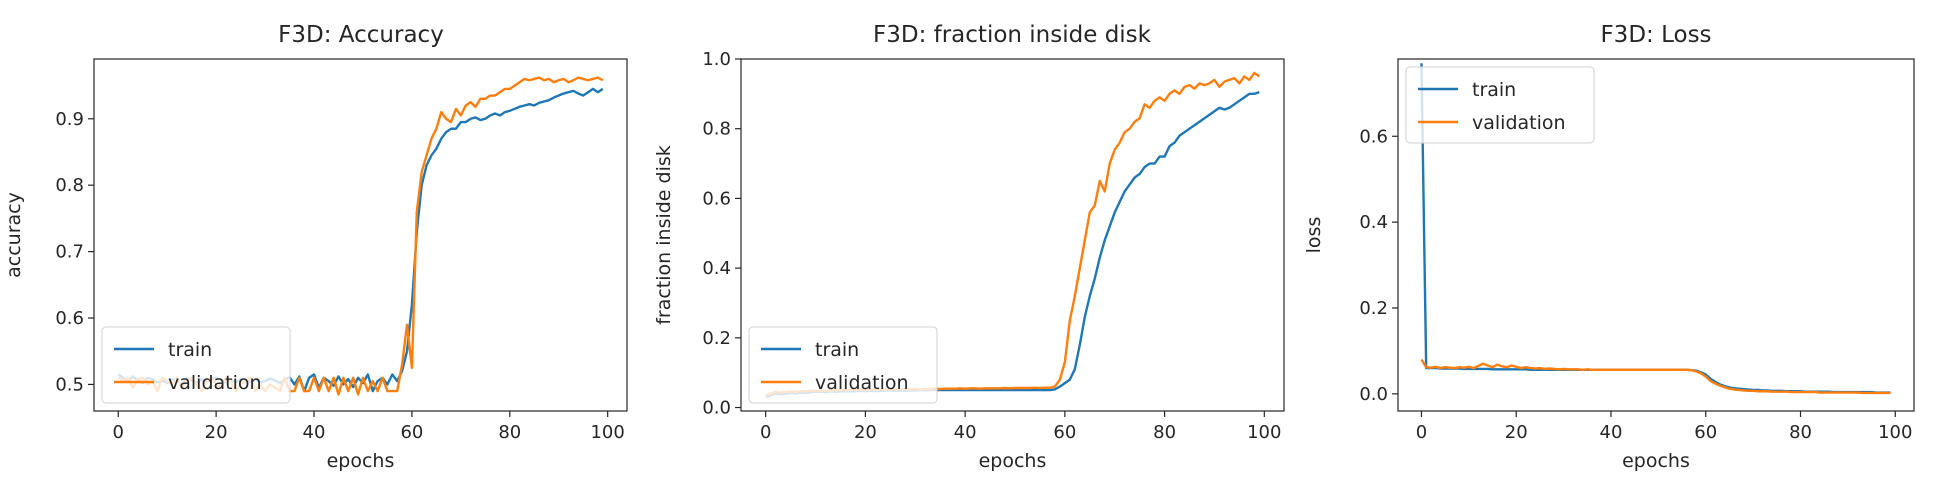 Image resolution: width=1940 pixels, height=494 pixels. I want to click on chart-title: F3D: fraction inside disk, so click(1012, 35).